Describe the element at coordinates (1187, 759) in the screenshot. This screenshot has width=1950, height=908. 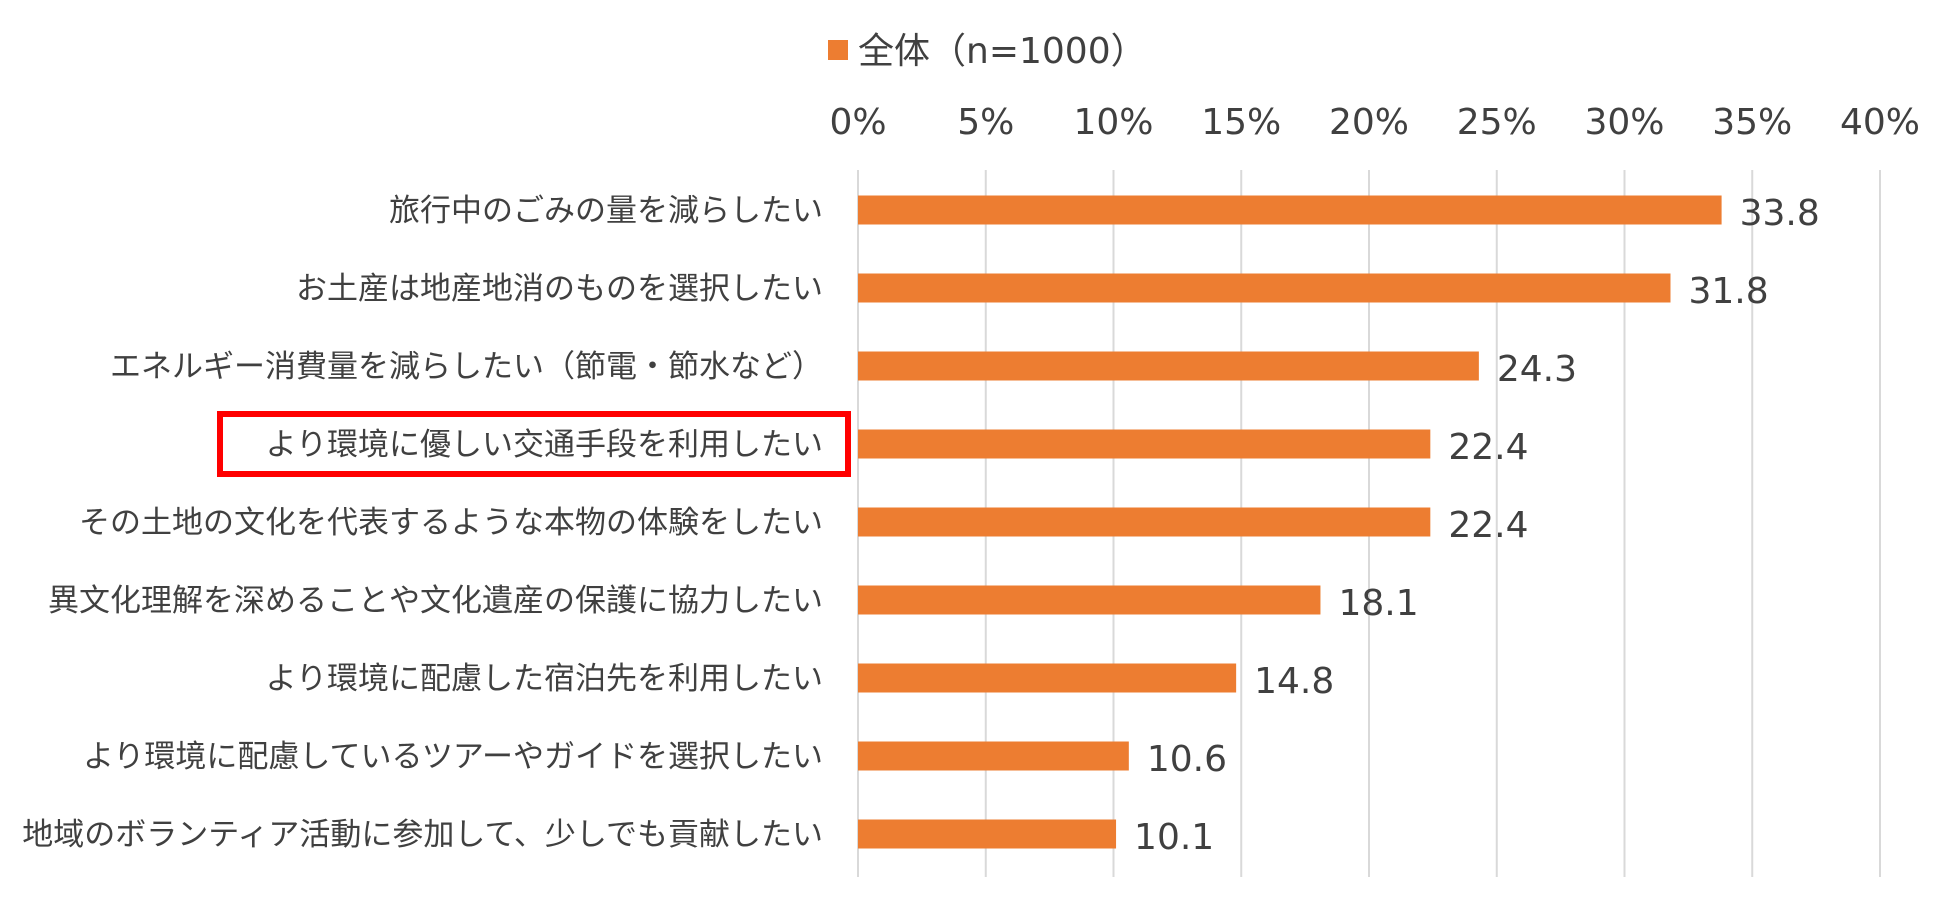
I see `value-label: 10.6` at that location.